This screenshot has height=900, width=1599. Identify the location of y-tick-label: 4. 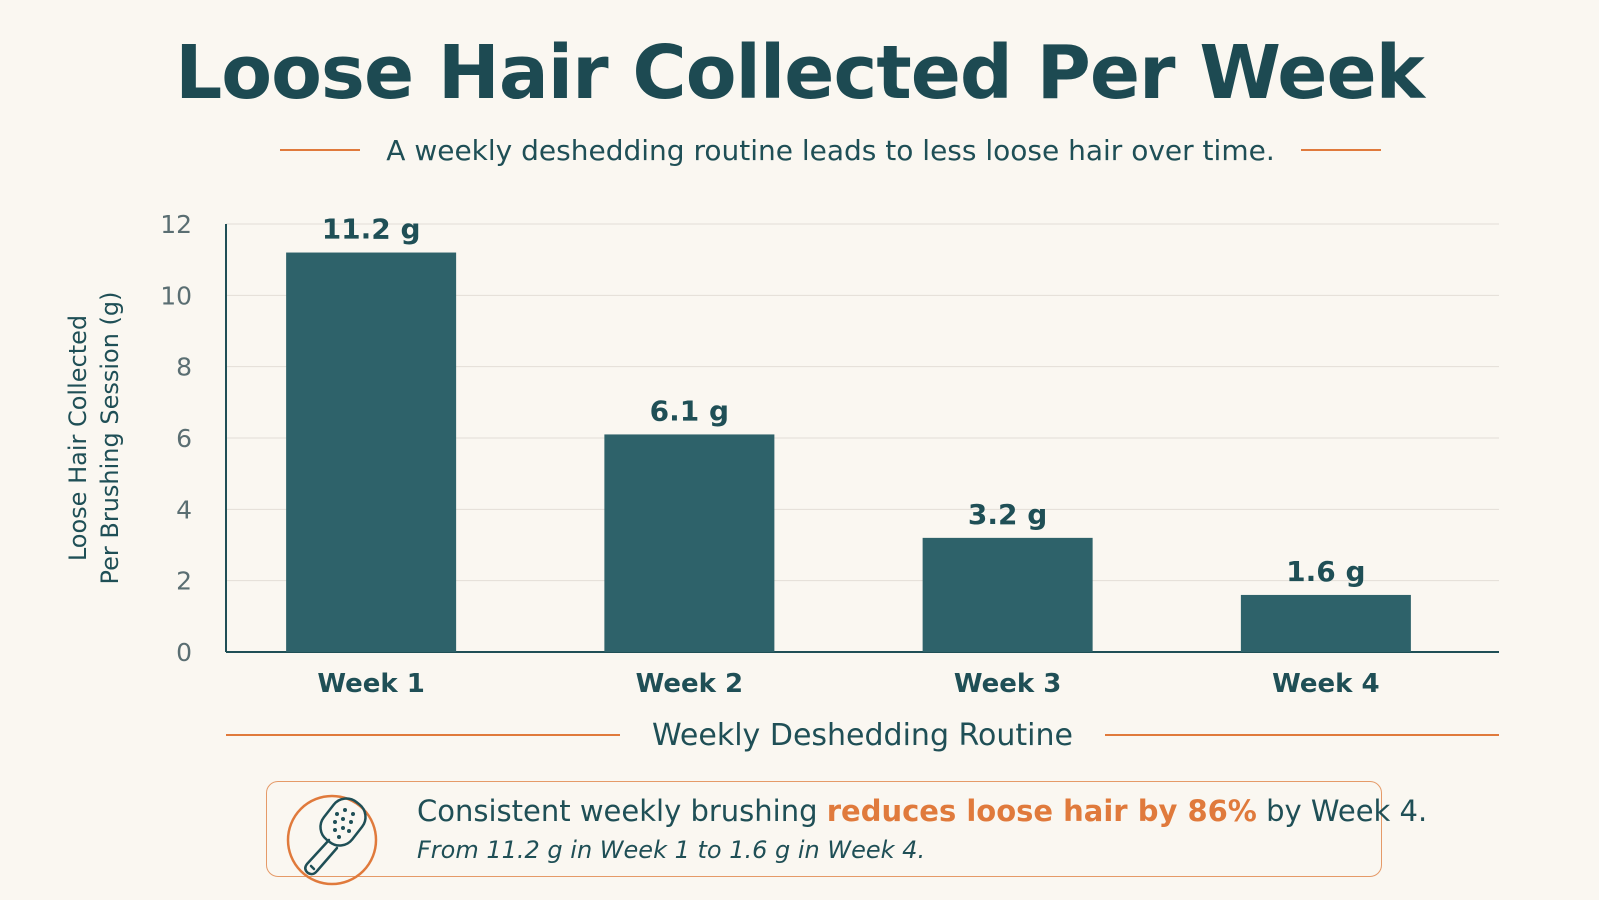
(184, 509).